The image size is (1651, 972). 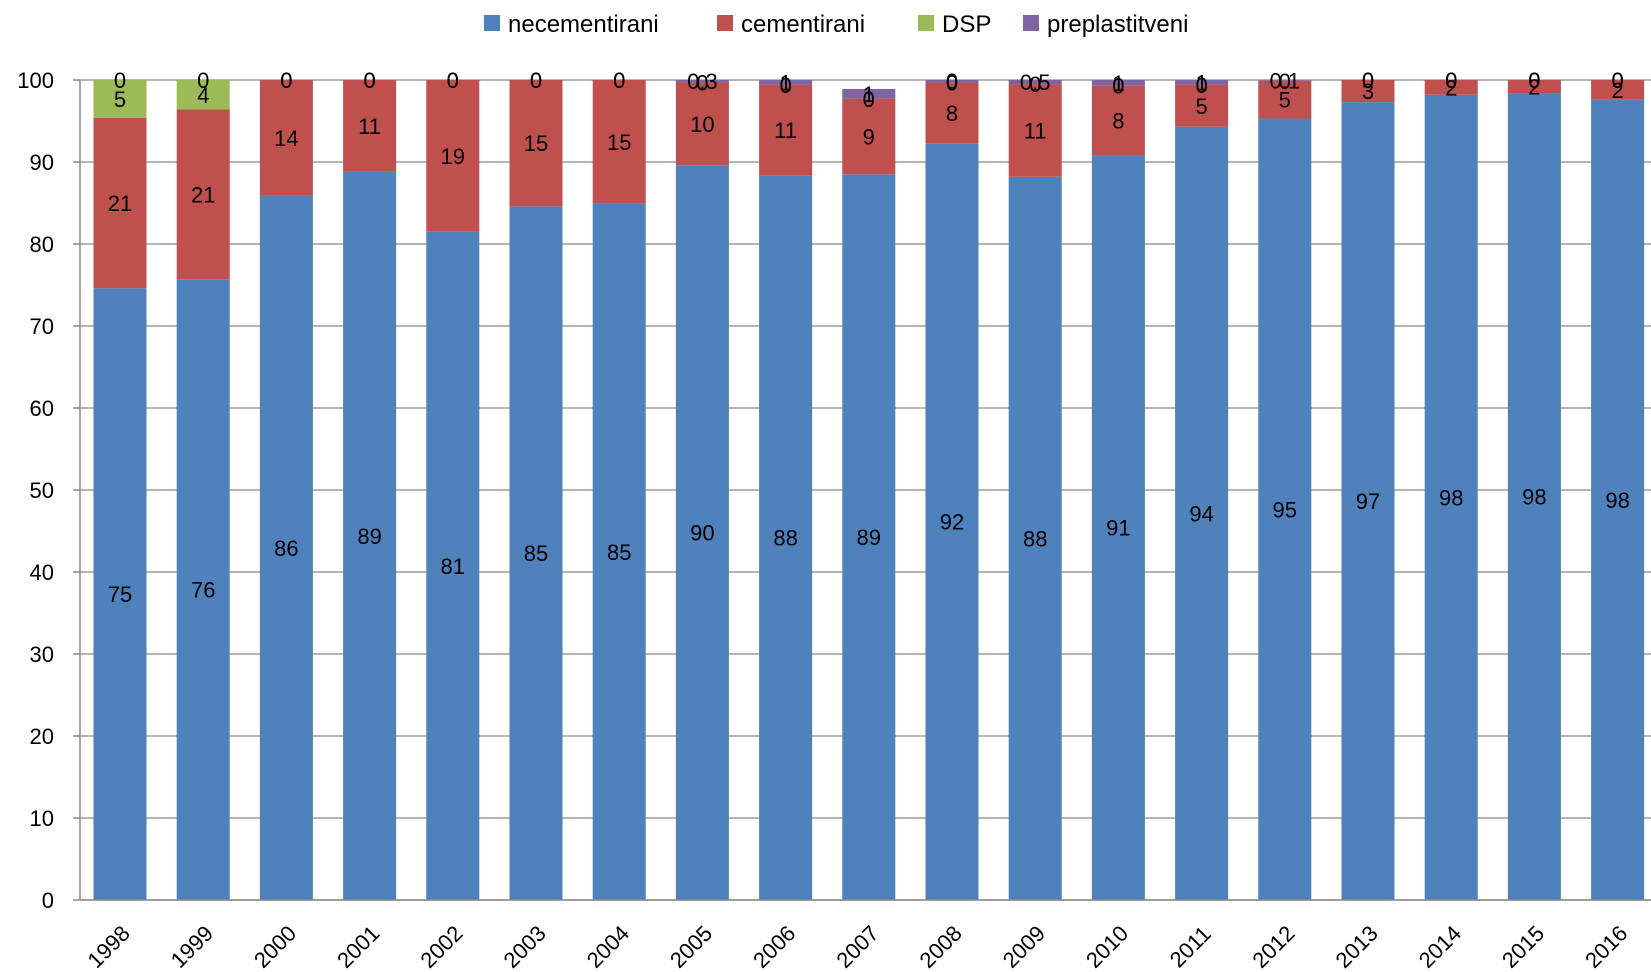 What do you see at coordinates (691, 946) in the screenshot?
I see `x-tick-label: 2005` at bounding box center [691, 946].